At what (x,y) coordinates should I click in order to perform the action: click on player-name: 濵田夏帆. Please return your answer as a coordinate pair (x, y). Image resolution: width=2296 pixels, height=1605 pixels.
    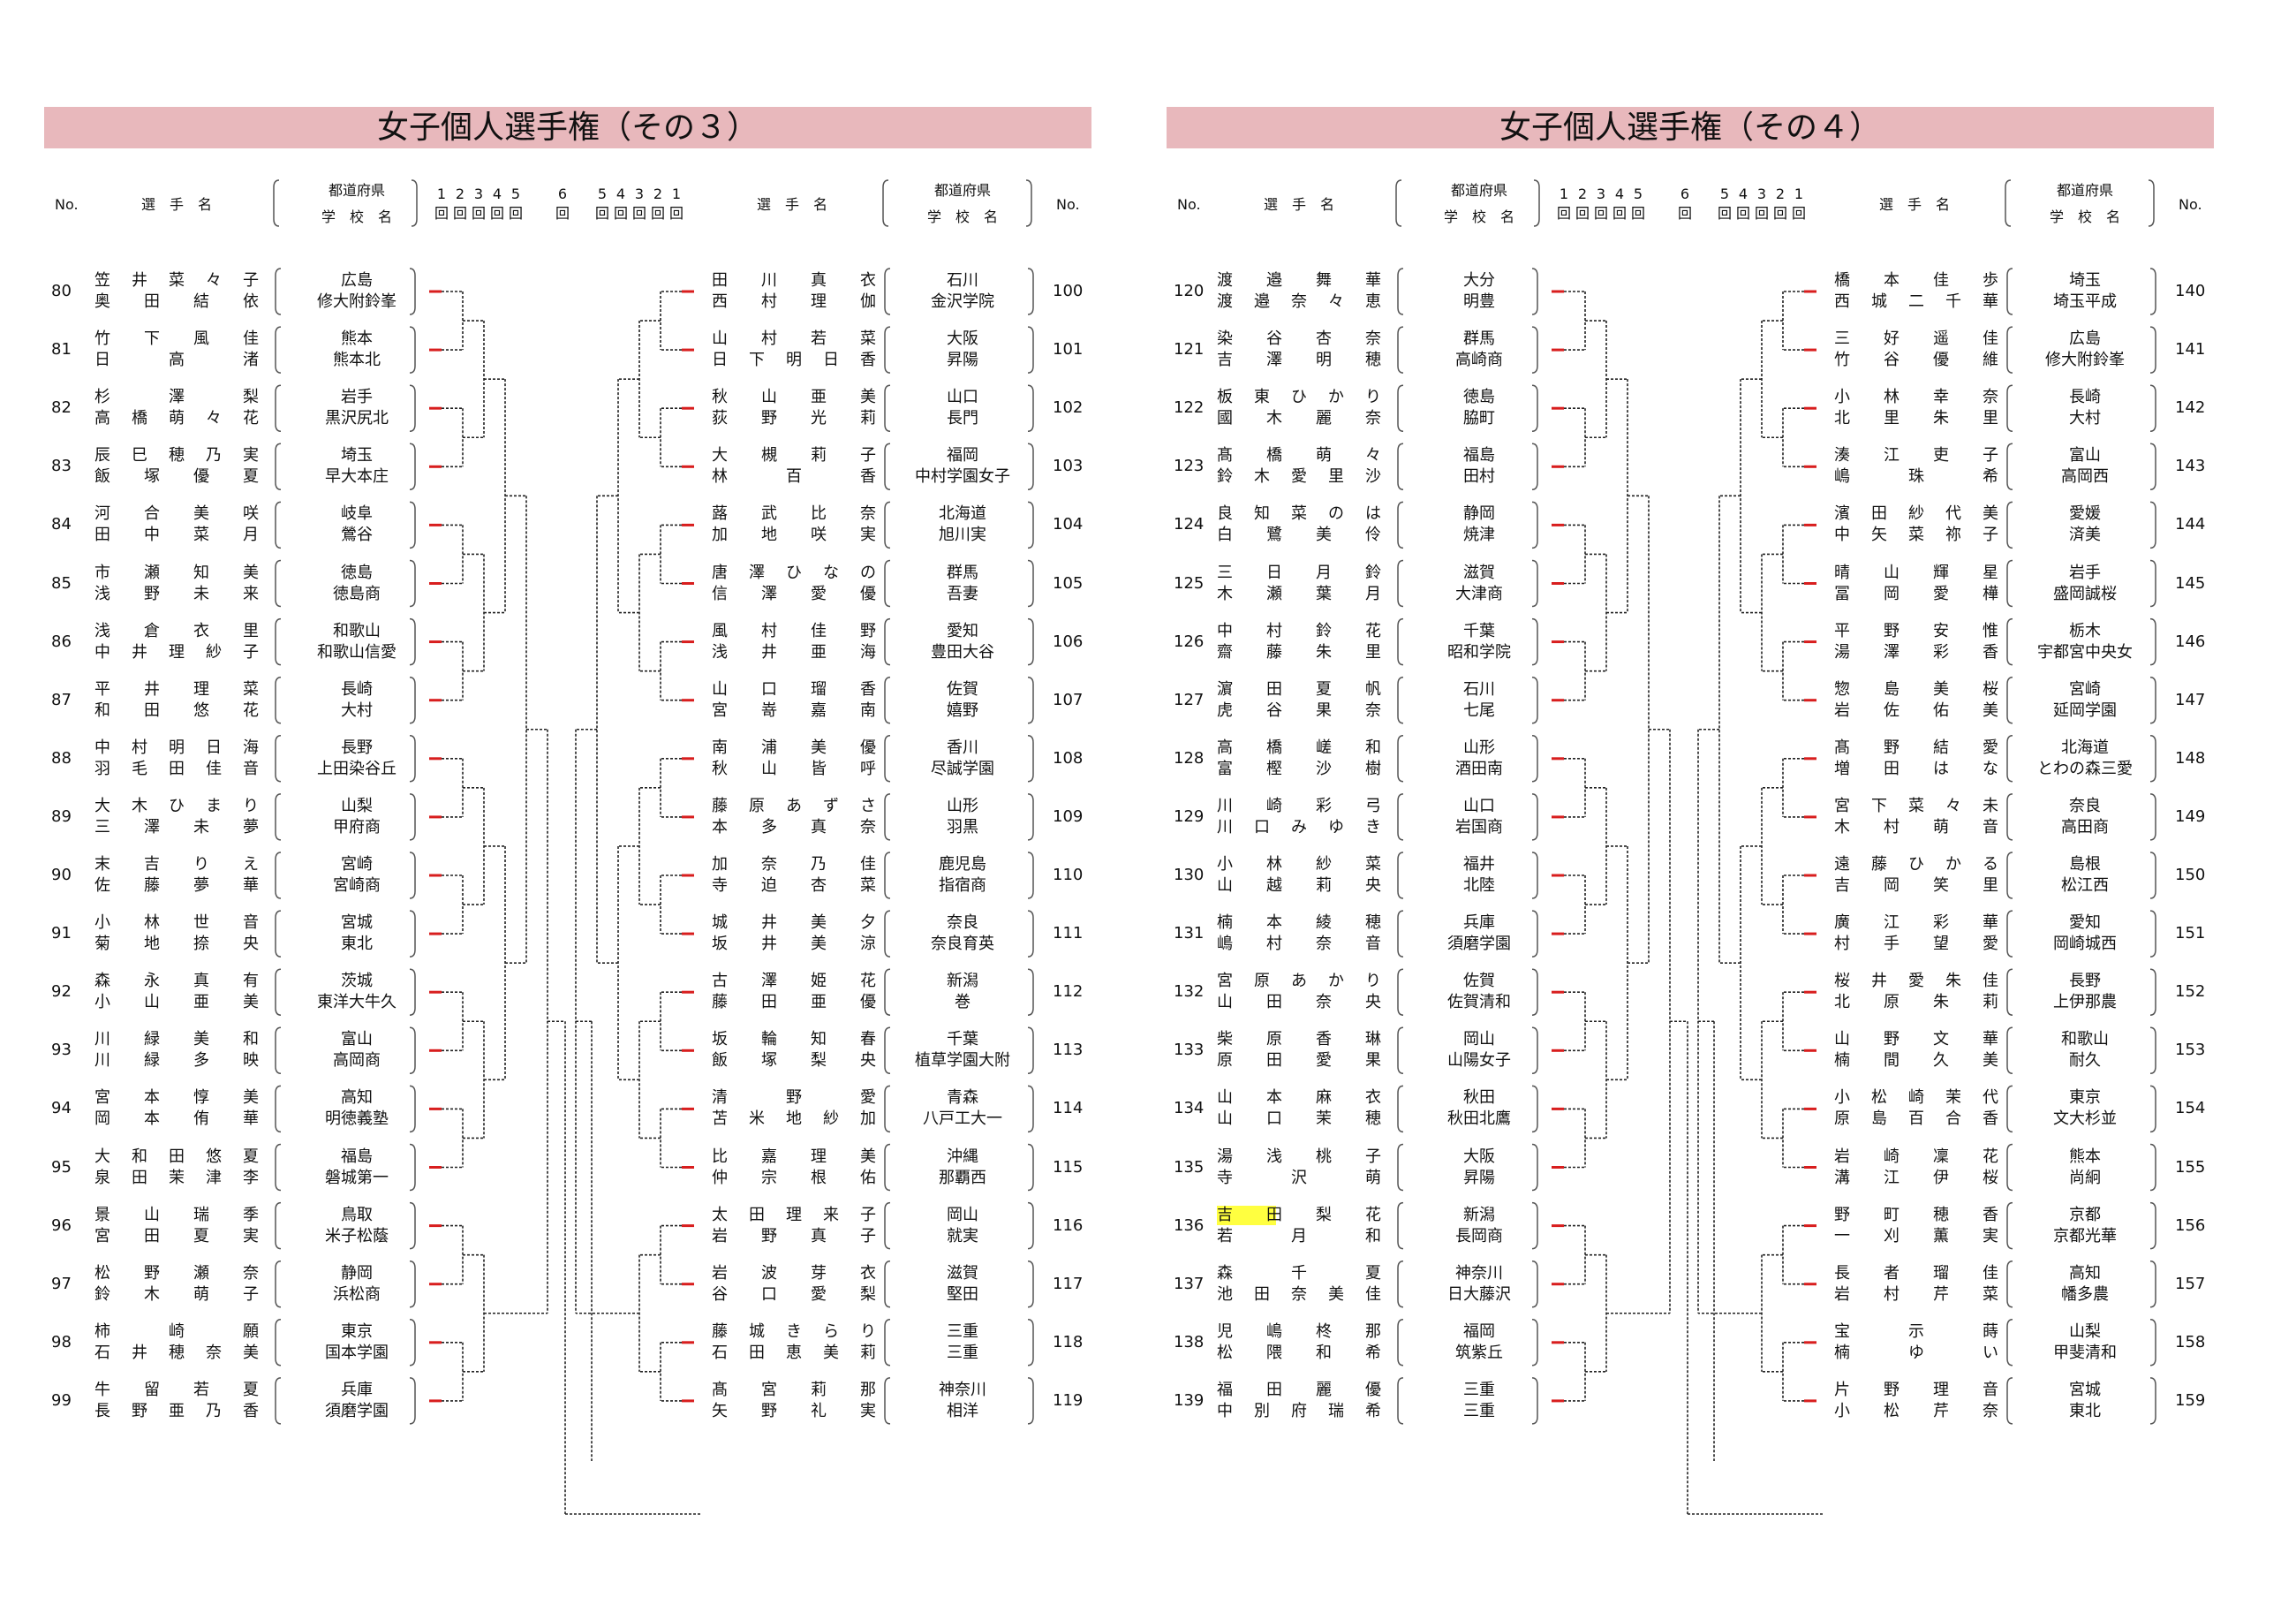
    Looking at the image, I should click on (1299, 689).